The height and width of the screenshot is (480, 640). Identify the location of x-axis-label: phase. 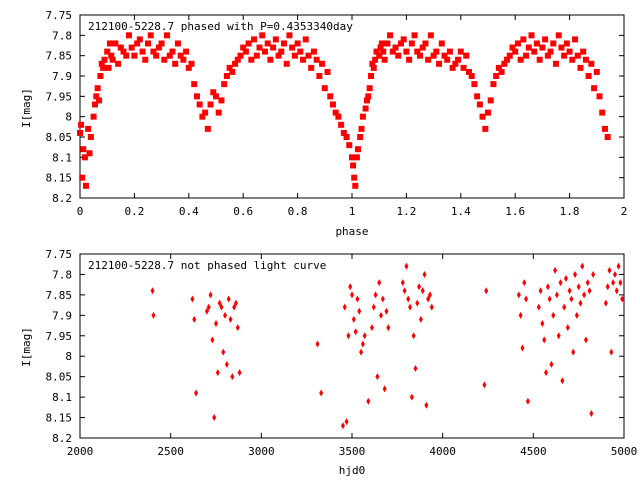
(351, 231).